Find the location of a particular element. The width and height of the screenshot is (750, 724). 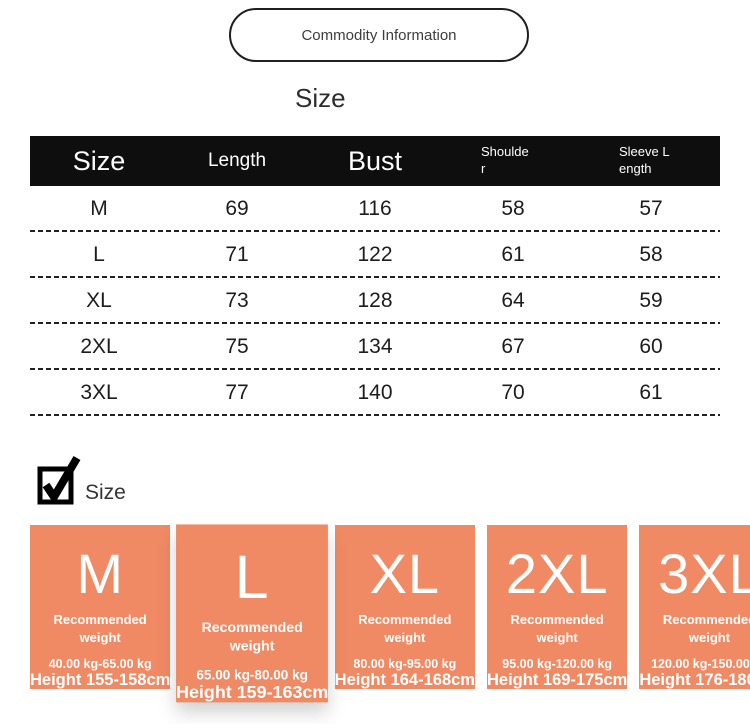

column-header-size: Size is located at coordinates (99, 160).